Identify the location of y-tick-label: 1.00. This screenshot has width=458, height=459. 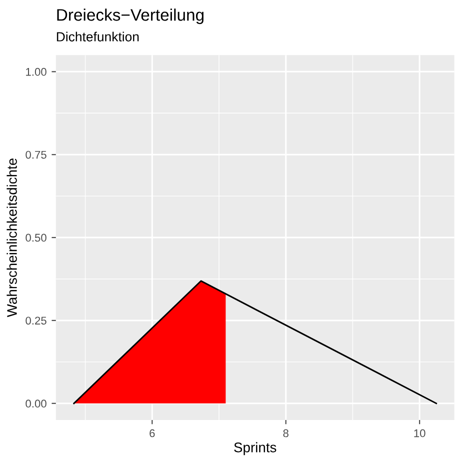
(36, 72).